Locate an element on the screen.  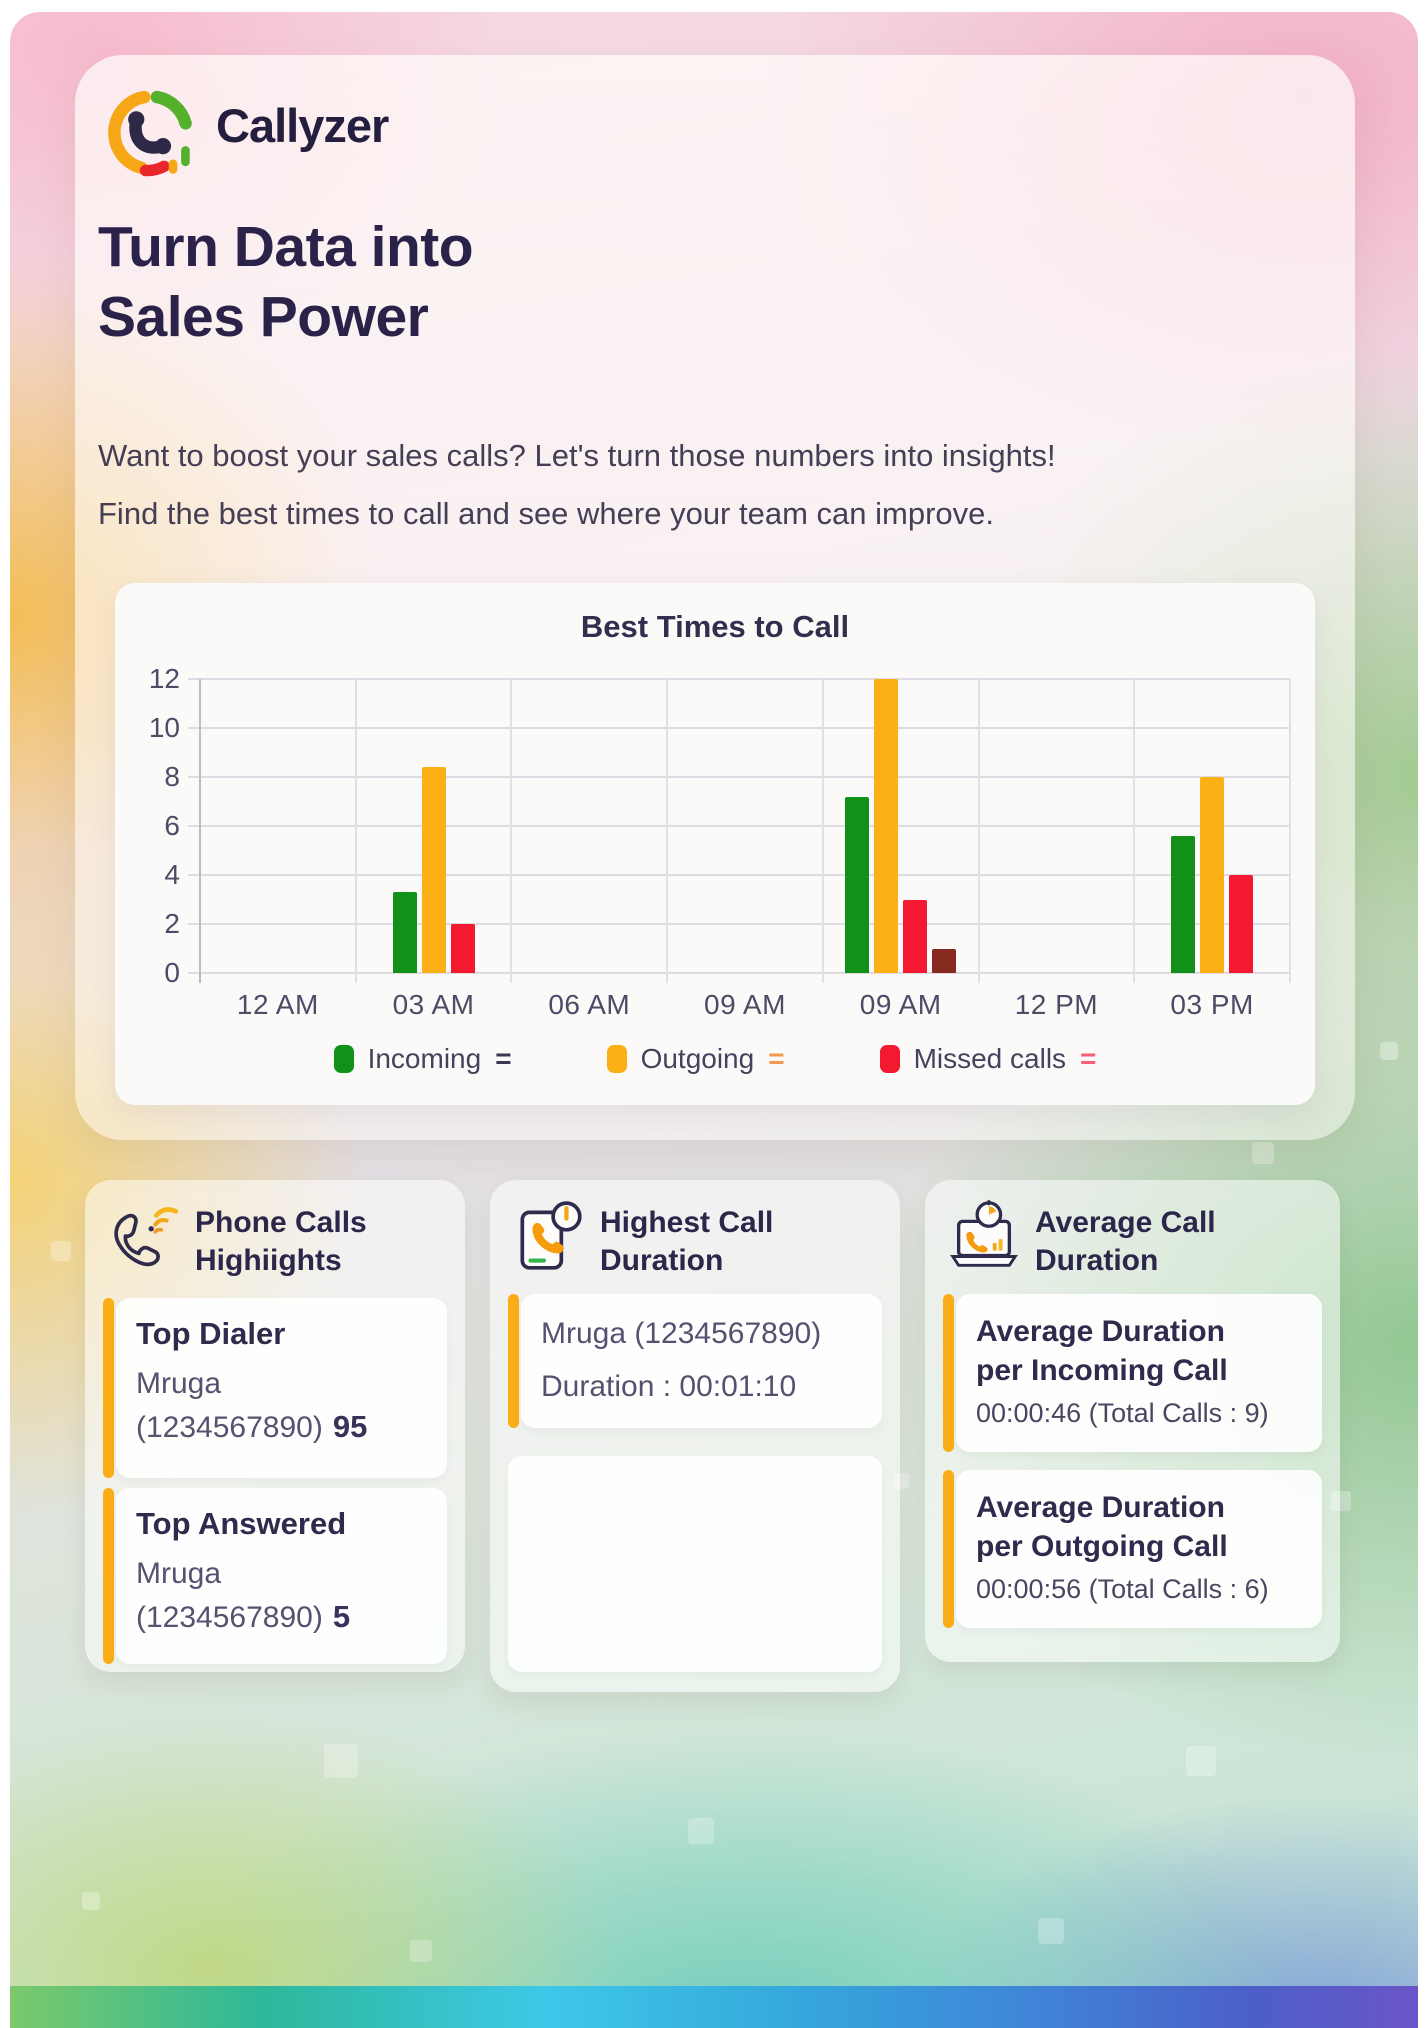
card-title: Highest Call Duration is located at coordinates (686, 1242).